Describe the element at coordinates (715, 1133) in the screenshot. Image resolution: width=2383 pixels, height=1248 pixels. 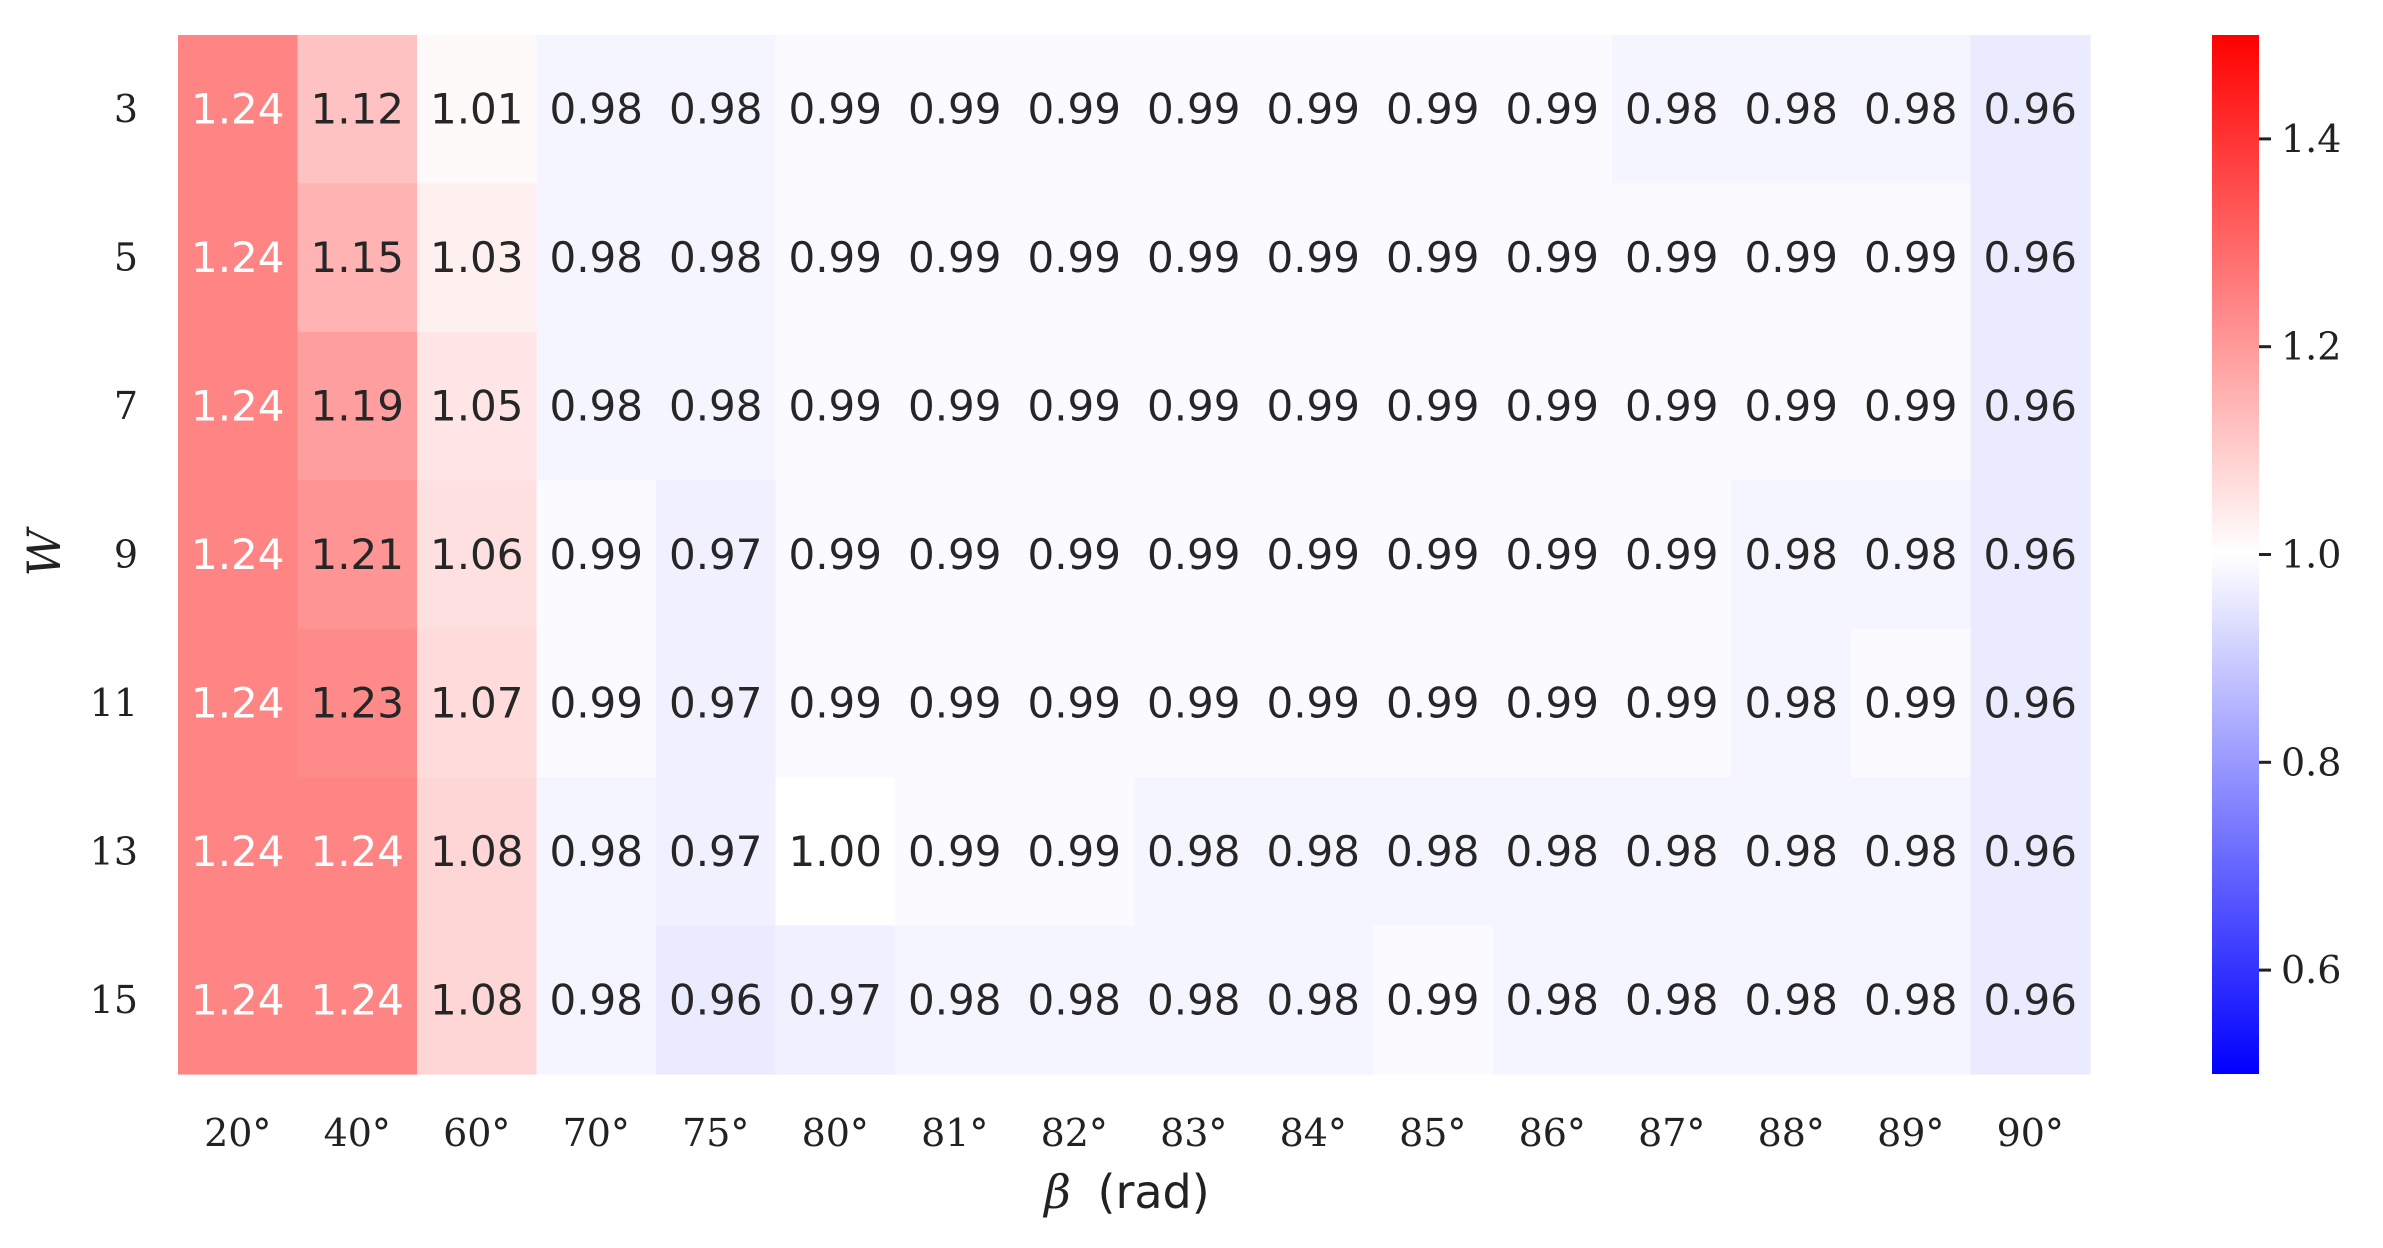
I see `x-tick-label: 75°` at that location.